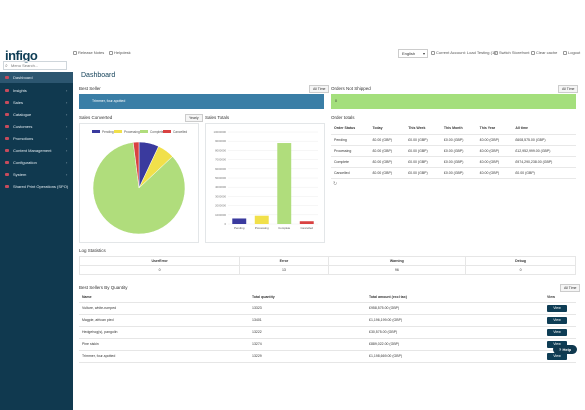 This screenshot has height=410, width=585. What do you see at coordinates (21, 55) in the screenshot?
I see `app-logo: infigo` at bounding box center [21, 55].